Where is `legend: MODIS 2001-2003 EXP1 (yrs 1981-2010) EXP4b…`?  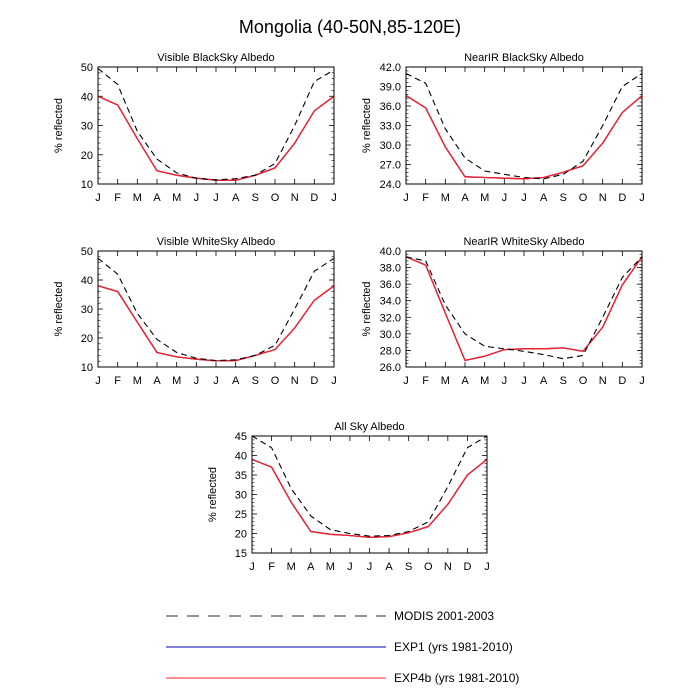
legend: MODIS 2001-2003 EXP1 (yrs 1981-2010) EXP4b… is located at coordinates (342, 647).